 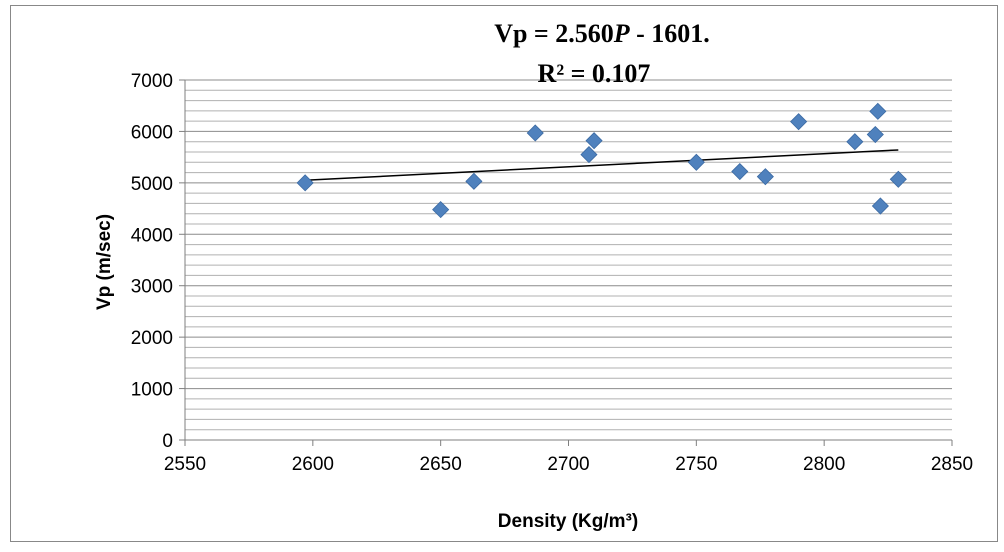 I want to click on x-tick-label: 2800, so click(x=824, y=464).